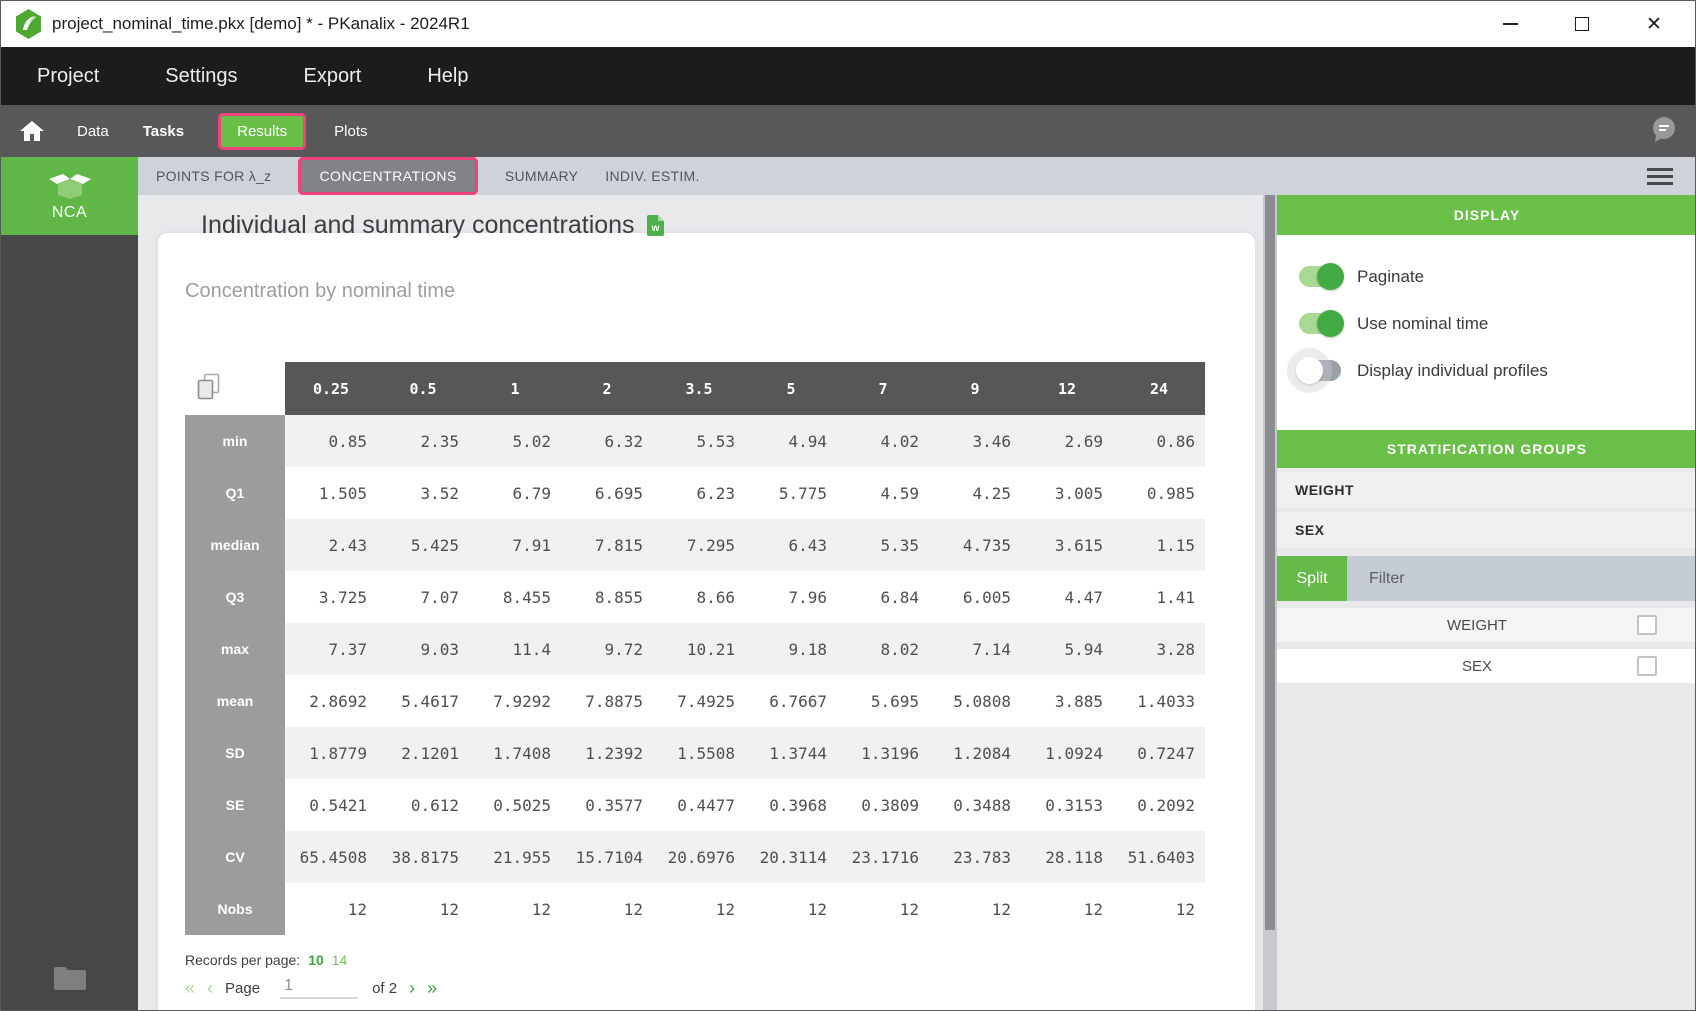  Describe the element at coordinates (1067, 701) in the screenshot. I see `table-cell: 3.885` at that location.